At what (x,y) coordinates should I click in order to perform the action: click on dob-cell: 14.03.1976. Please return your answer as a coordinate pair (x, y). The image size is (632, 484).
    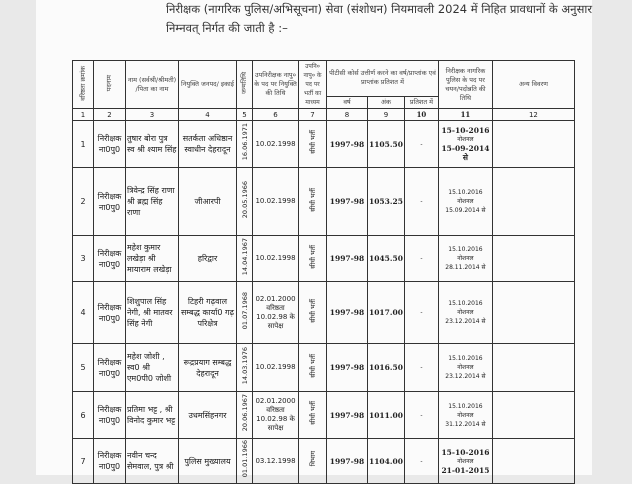
    Looking at the image, I should click on (244, 367).